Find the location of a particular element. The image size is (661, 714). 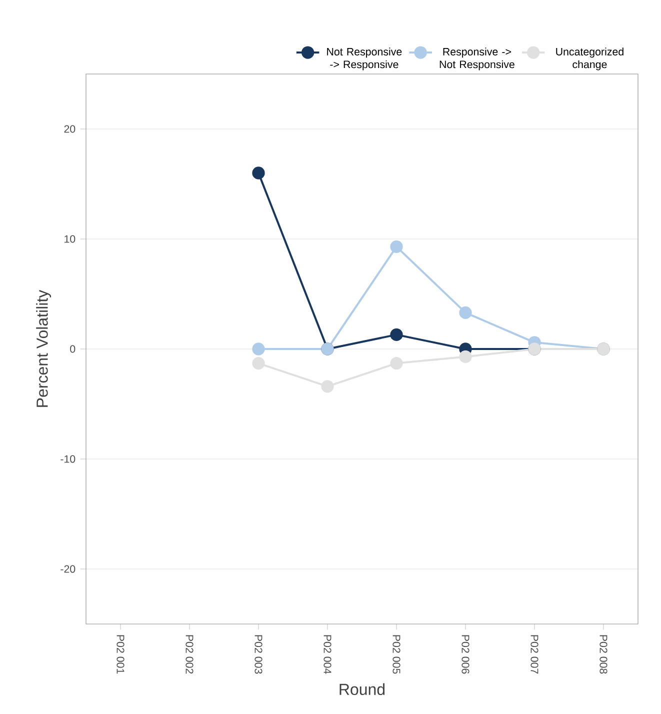

x-tick-label: P02 004 is located at coordinates (328, 654).